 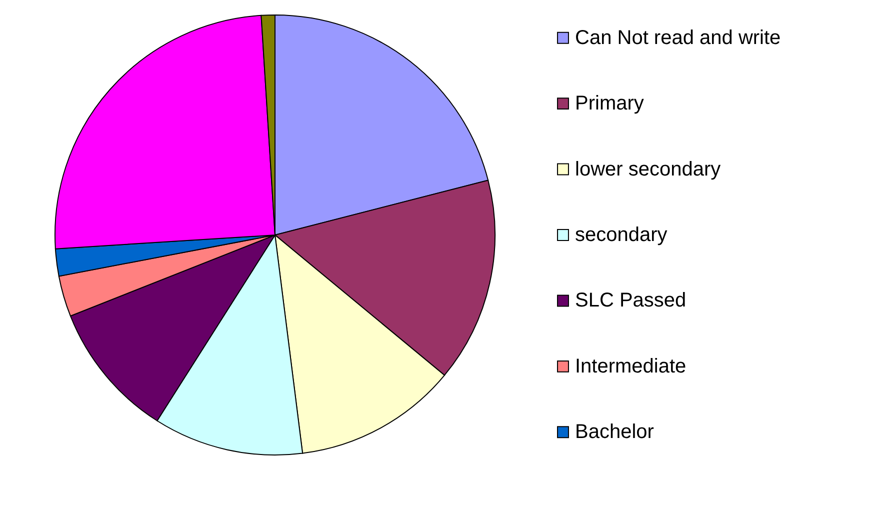 What do you see at coordinates (678, 37) in the screenshot?
I see `legend-label: Can Not read and write` at bounding box center [678, 37].